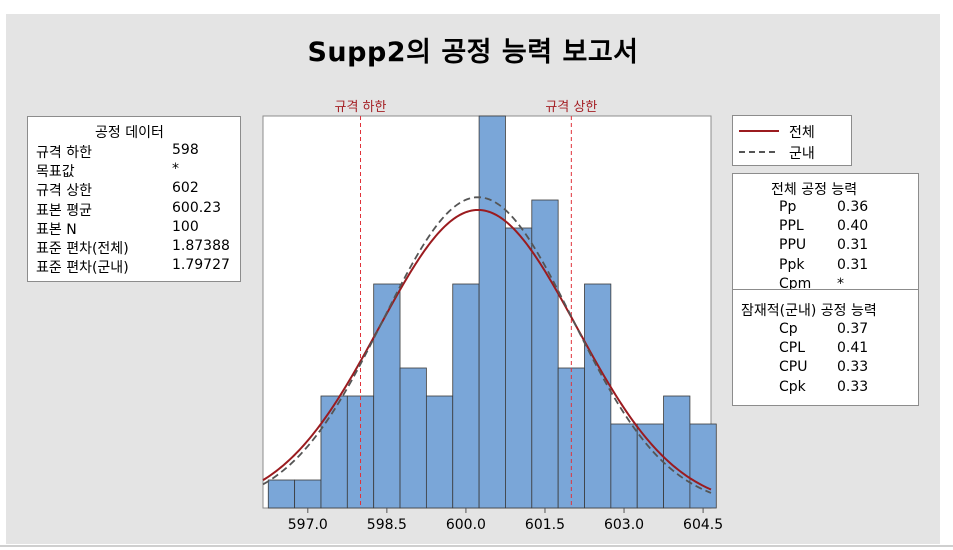 Image resolution: width=953 pixels, height=550 pixels. I want to click on row-label: 표준 편차(군내), so click(82, 268).